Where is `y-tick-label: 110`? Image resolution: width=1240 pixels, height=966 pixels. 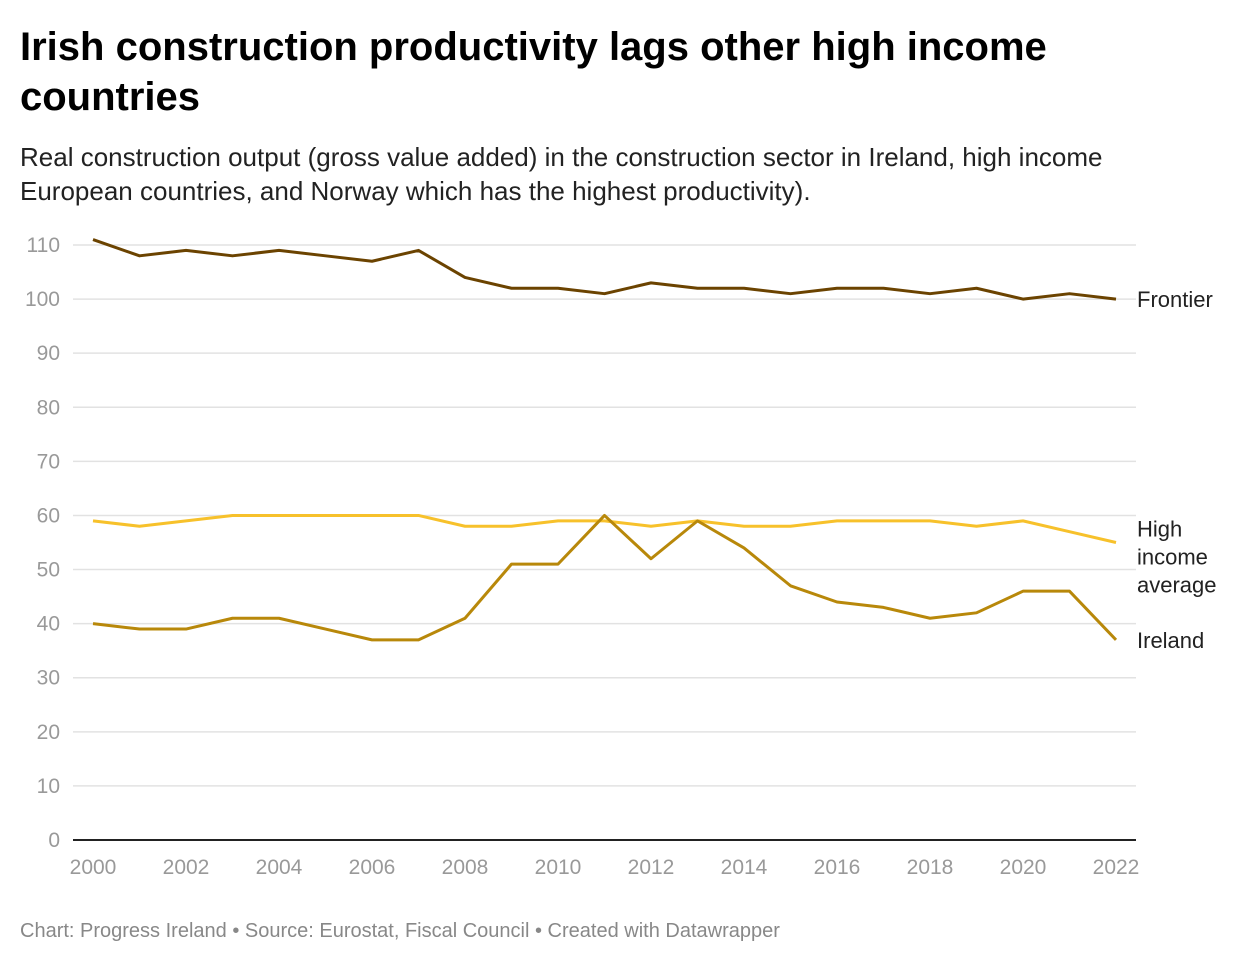 y-tick-label: 110 is located at coordinates (43, 245).